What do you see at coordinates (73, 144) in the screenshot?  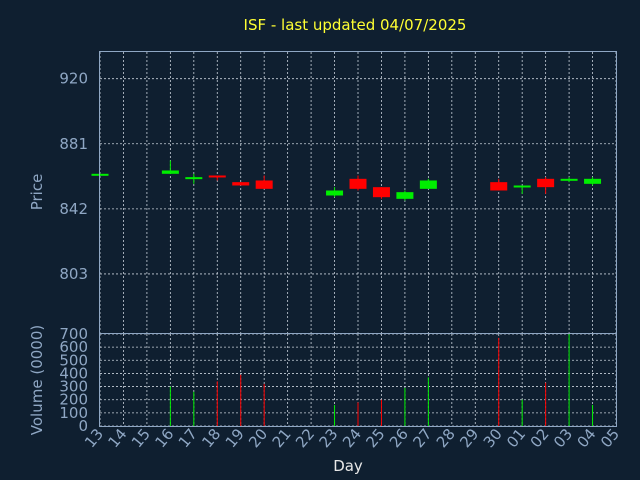 I see `price-tick-label: 881` at bounding box center [73, 144].